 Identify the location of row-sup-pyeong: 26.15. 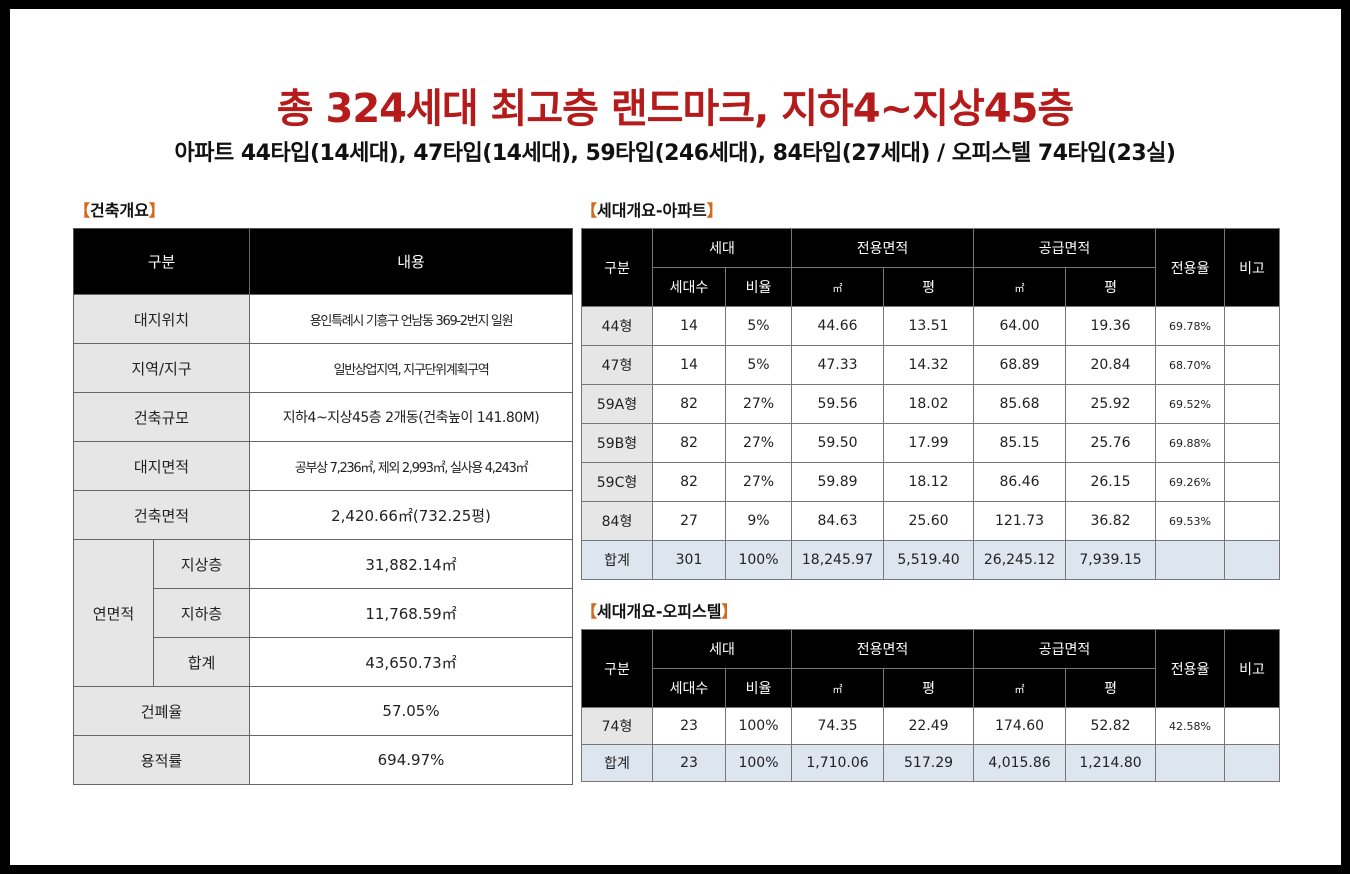
(1111, 482).